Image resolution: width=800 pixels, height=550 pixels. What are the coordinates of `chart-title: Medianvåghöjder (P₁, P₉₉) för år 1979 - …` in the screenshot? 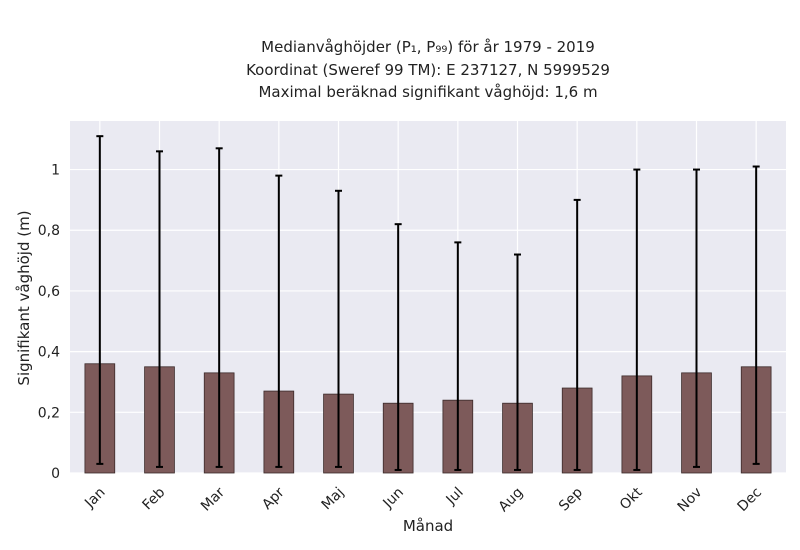 It's located at (428, 69).